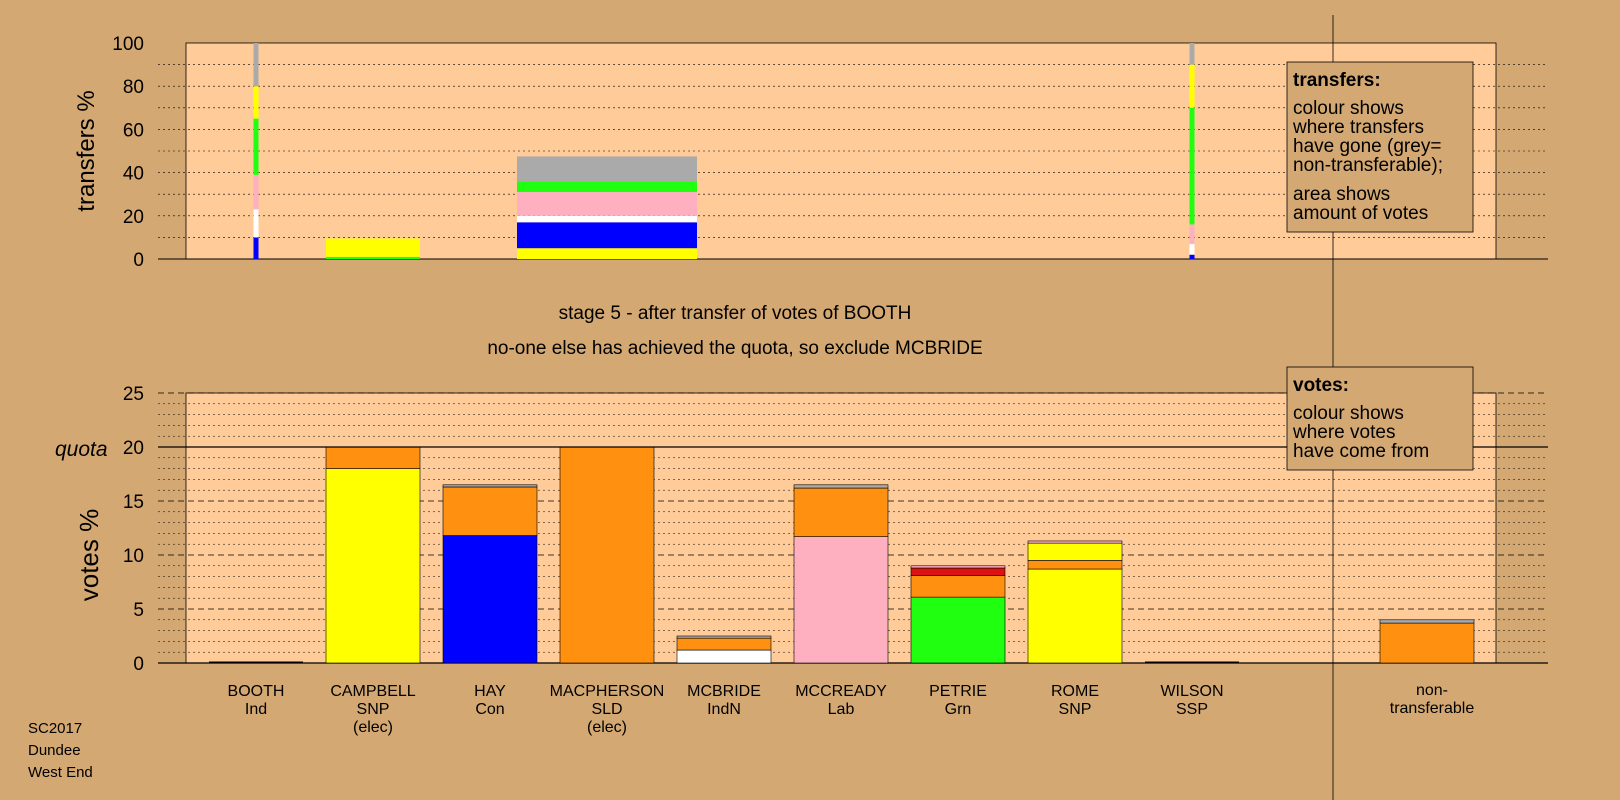 Image resolution: width=1620 pixels, height=800 pixels. I want to click on candidate-label: SNP, so click(1075, 709).